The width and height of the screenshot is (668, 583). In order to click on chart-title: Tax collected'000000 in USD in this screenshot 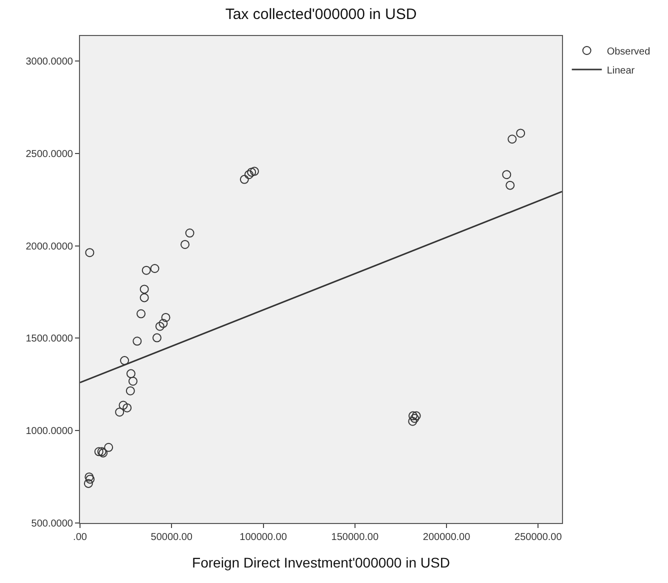, I will do `click(321, 15)`.